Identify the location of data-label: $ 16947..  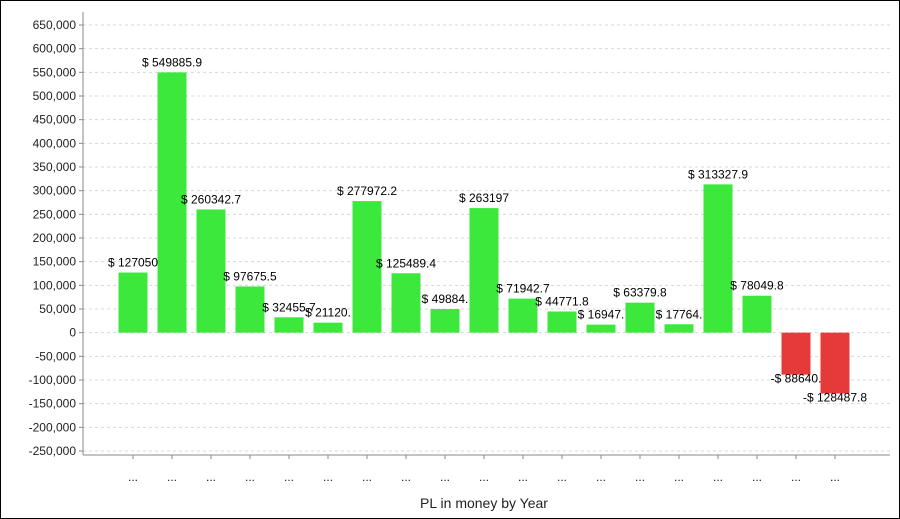
(601, 315).